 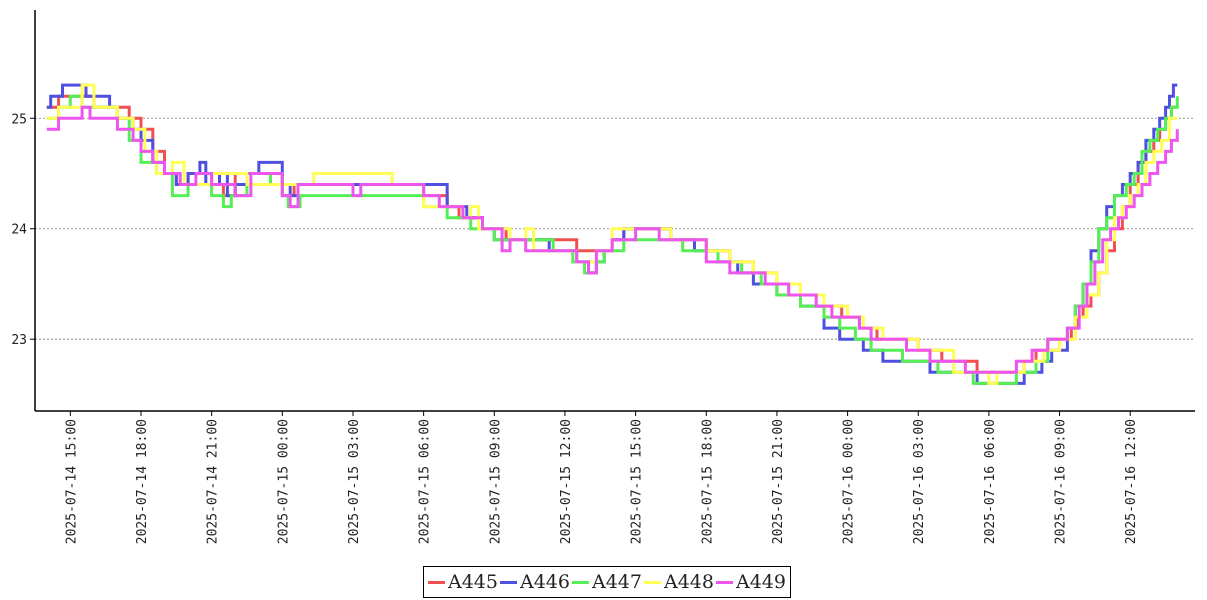 What do you see at coordinates (637, 481) in the screenshot?
I see `x-tick-label: 2025-07-15 15:00` at bounding box center [637, 481].